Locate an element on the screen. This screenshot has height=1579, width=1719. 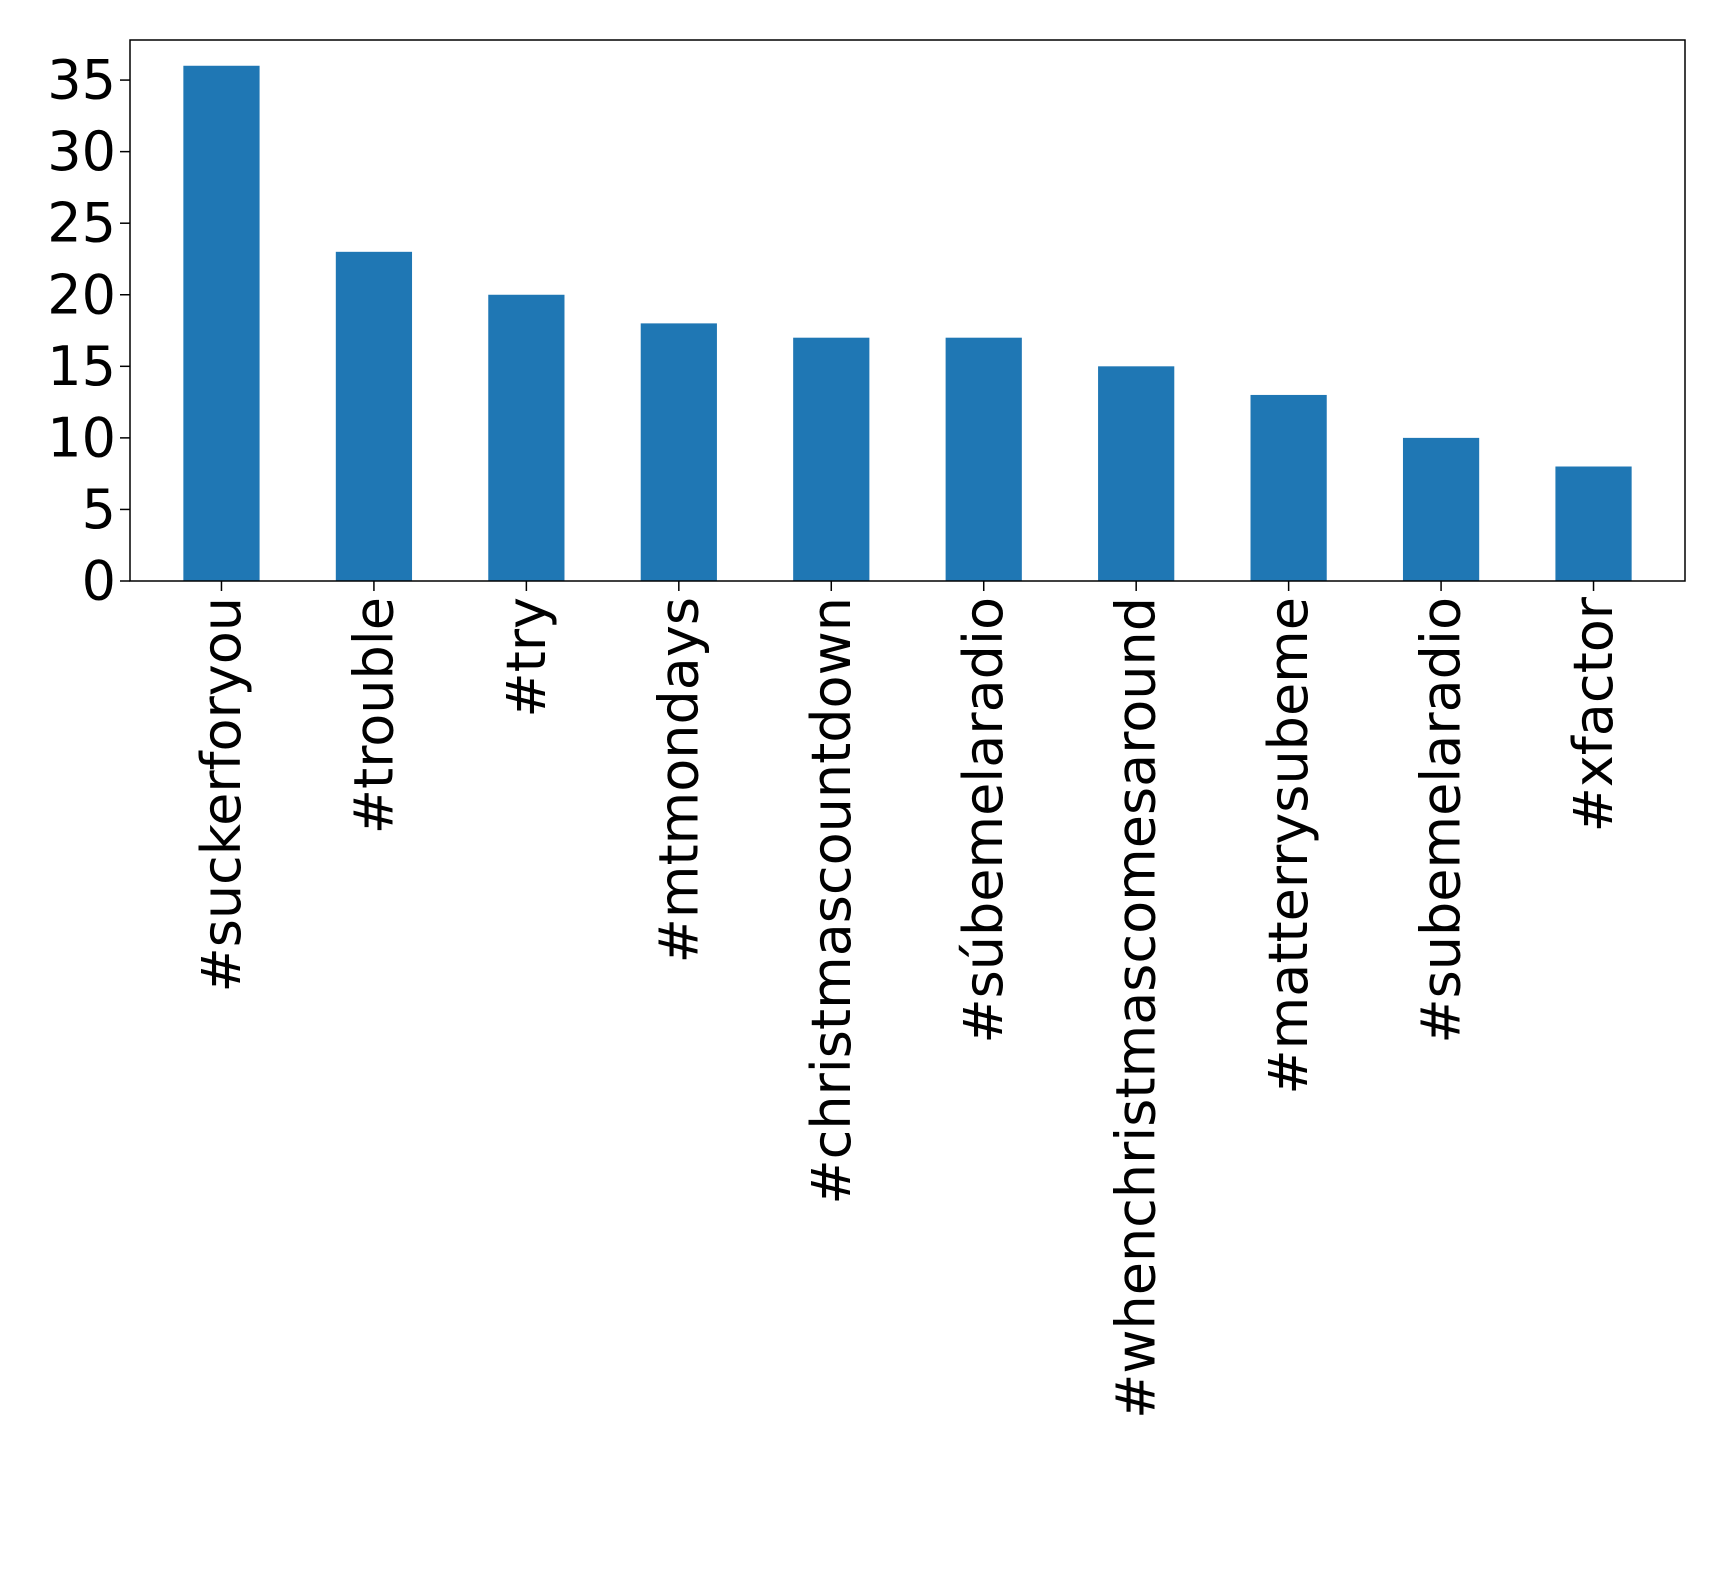
x-tick-label-6: #whenchristmascomesaround is located at coordinates (1136, 1008).